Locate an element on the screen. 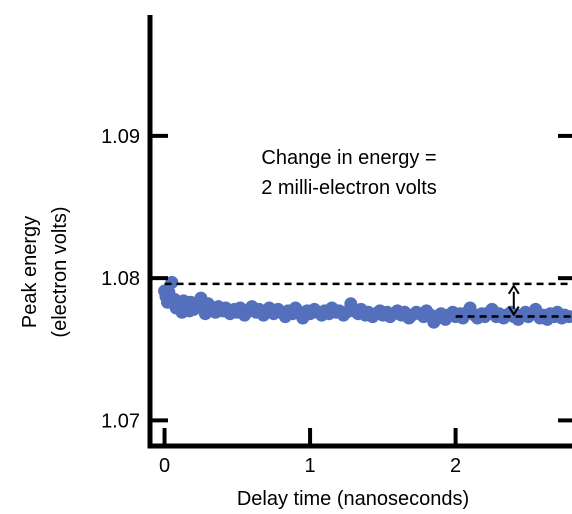  data-point is located at coordinates (172, 282).